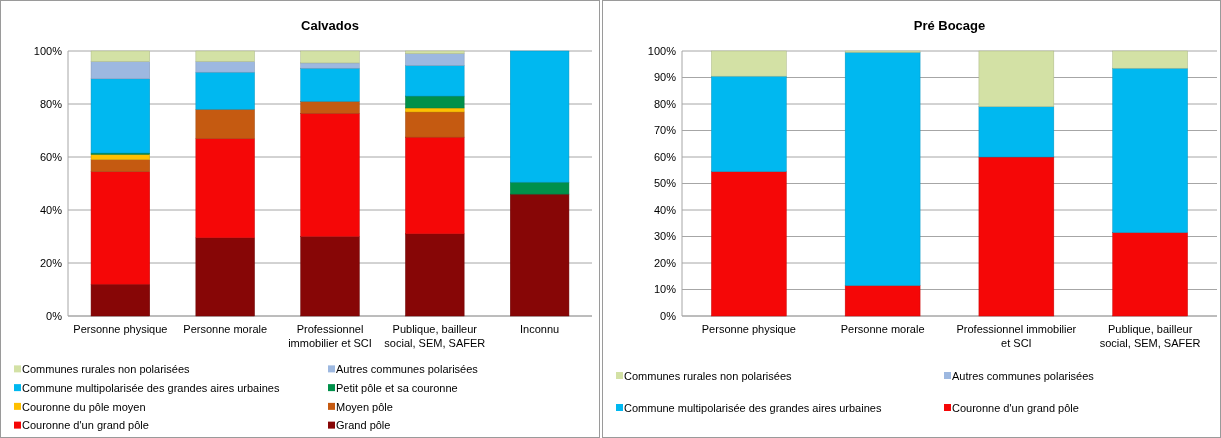 The width and height of the screenshot is (1221, 438). Describe the element at coordinates (665, 289) in the screenshot. I see `y-tick-label: 10%` at that location.